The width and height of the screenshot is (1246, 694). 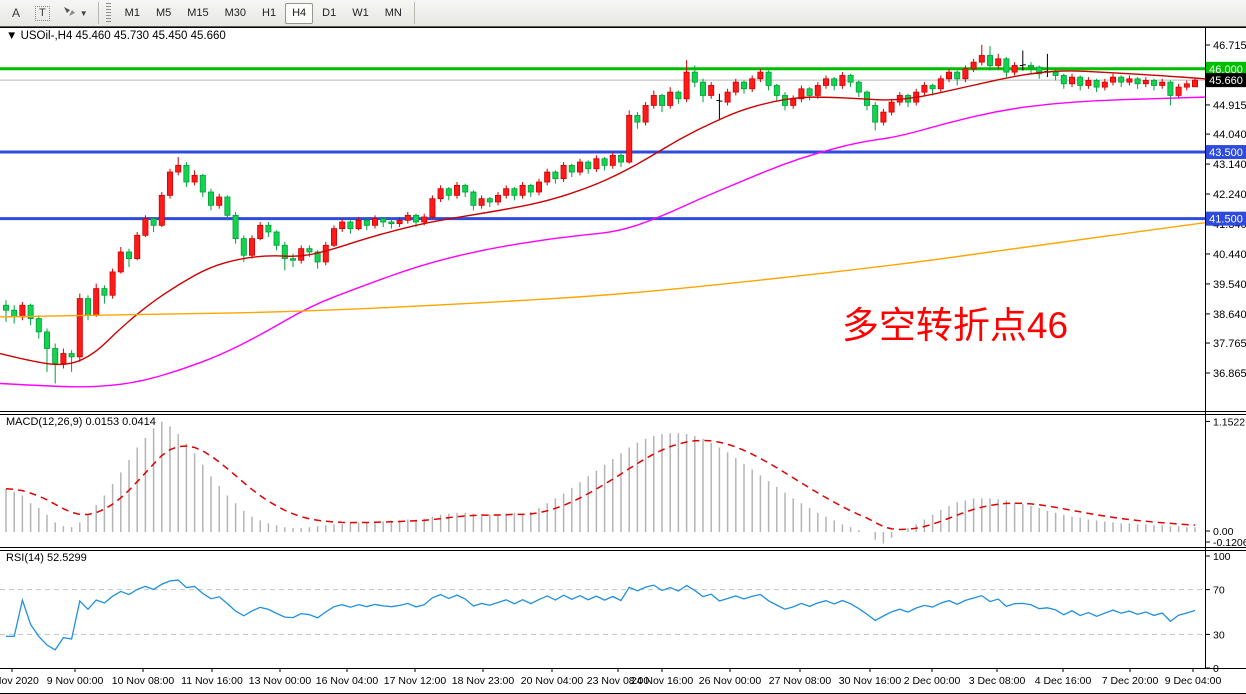 I want to click on price-axis-tick: 37.765, so click(x=1229, y=344).